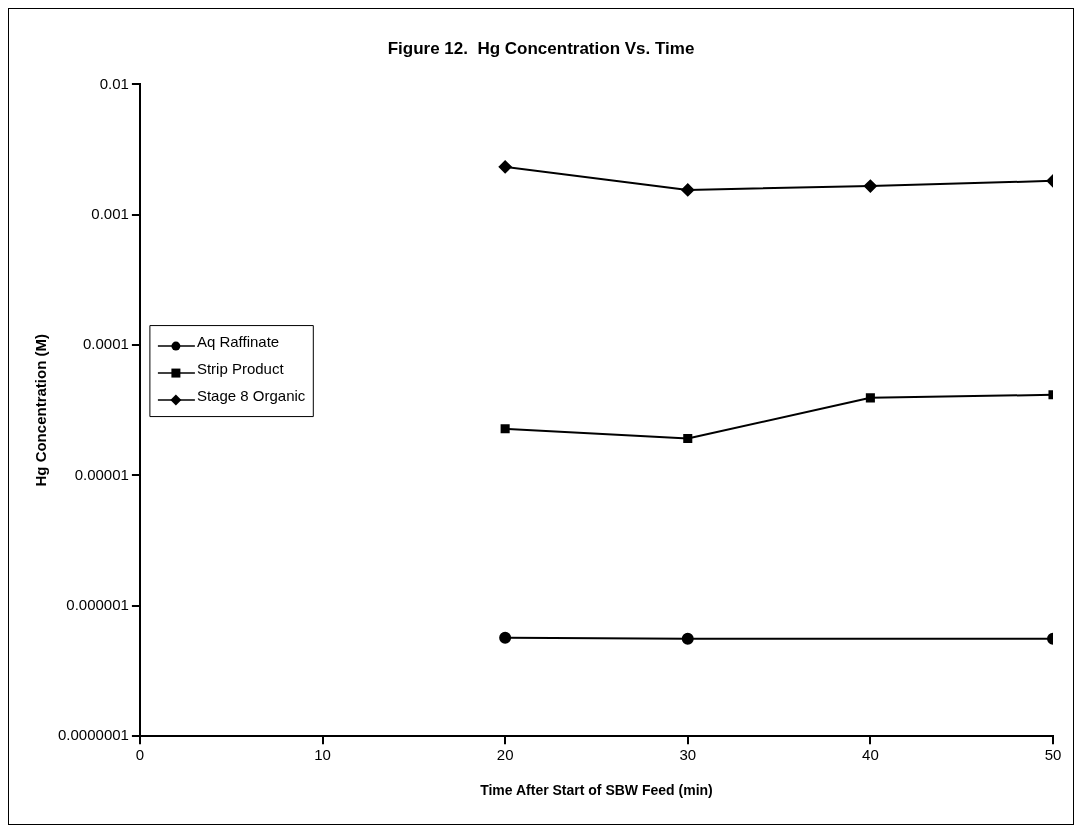  Describe the element at coordinates (870, 755) in the screenshot. I see `x-tick-label: 40` at that location.